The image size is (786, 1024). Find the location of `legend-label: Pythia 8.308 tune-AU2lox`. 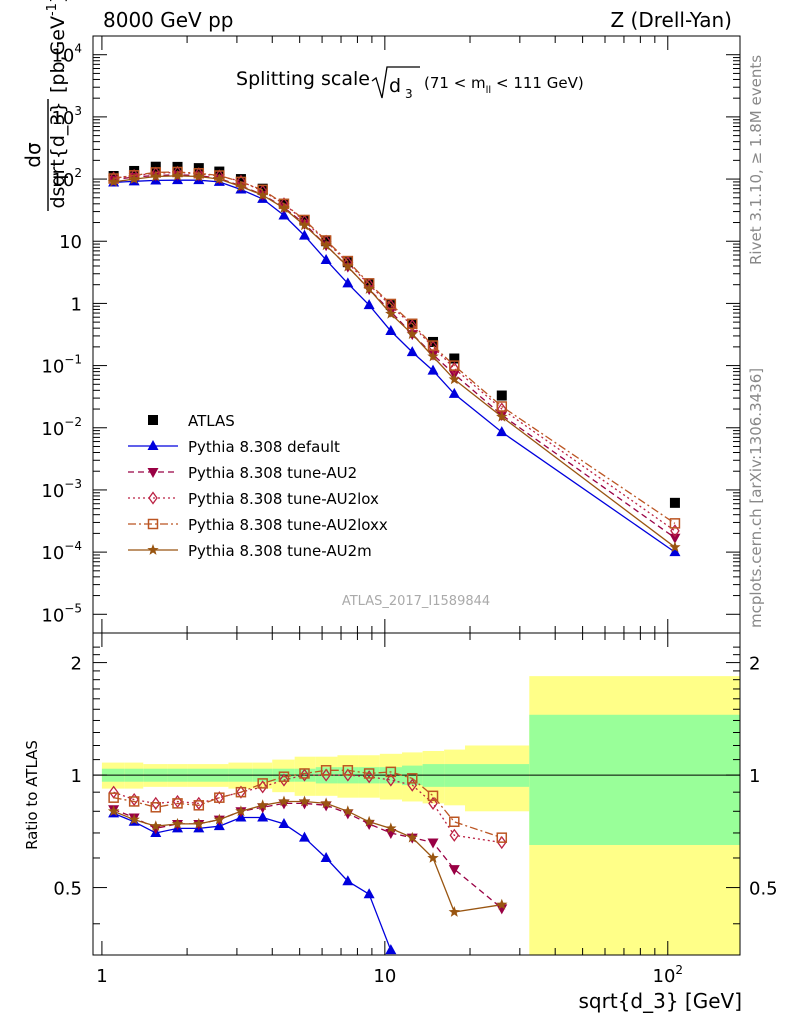

legend-label: Pythia 8.308 tune-AU2lox is located at coordinates (283, 499).